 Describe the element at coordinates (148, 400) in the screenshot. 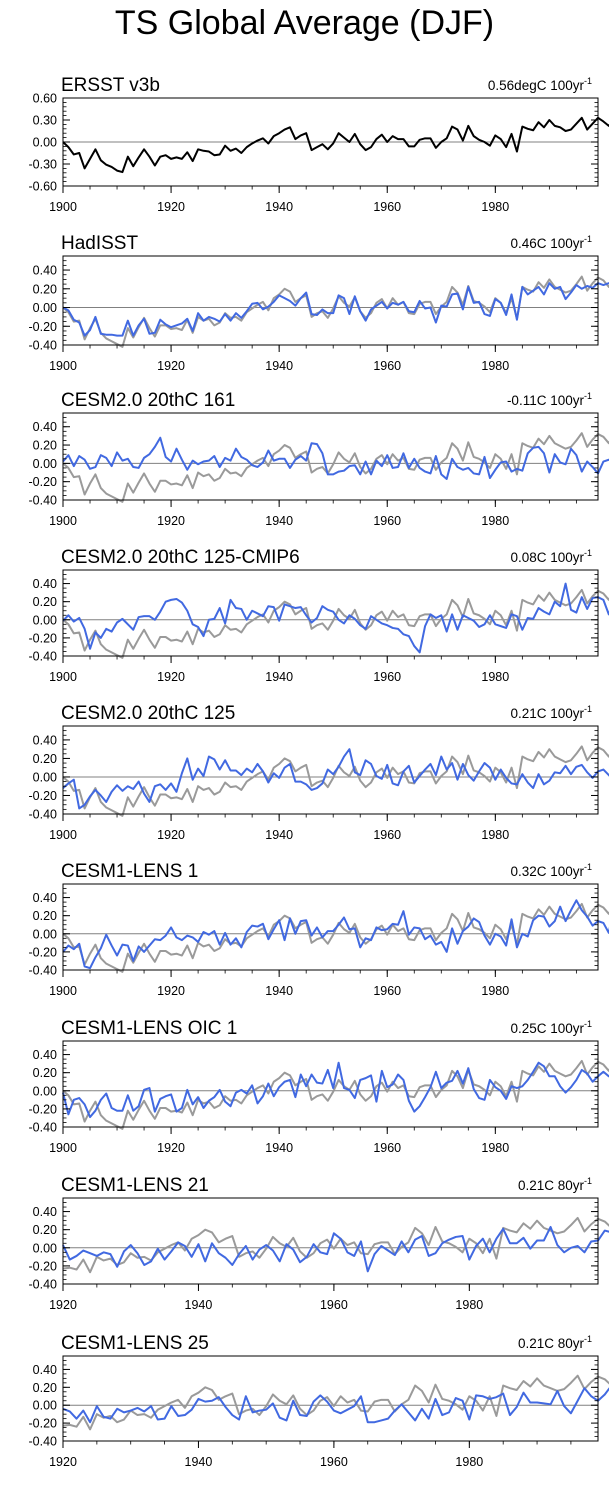

I see `panel-label: CESM2.0 20thC 161` at that location.